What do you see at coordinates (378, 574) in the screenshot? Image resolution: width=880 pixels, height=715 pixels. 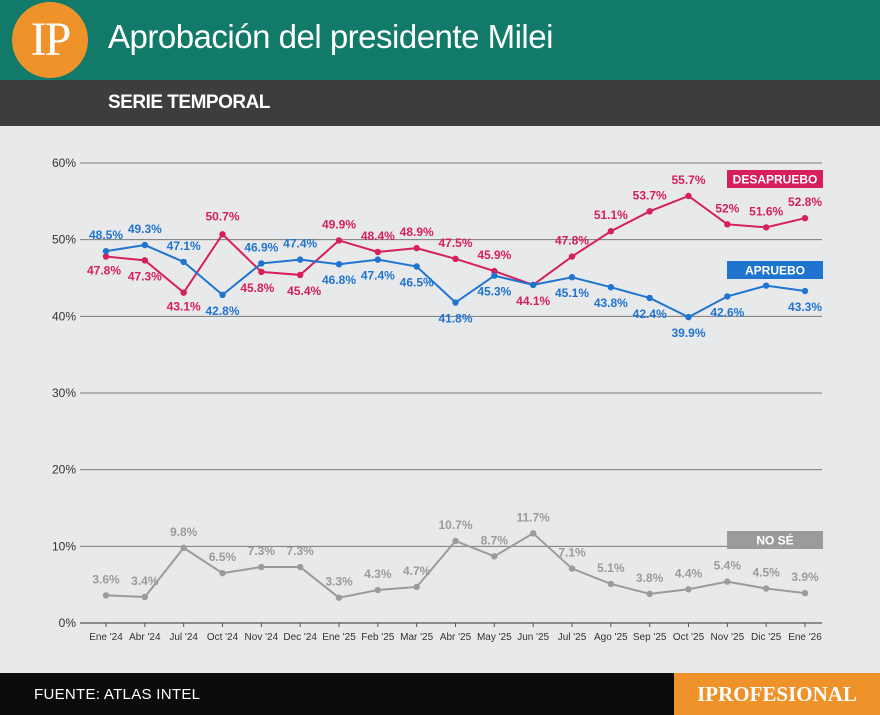 I see `data-label: 4.3%` at bounding box center [378, 574].